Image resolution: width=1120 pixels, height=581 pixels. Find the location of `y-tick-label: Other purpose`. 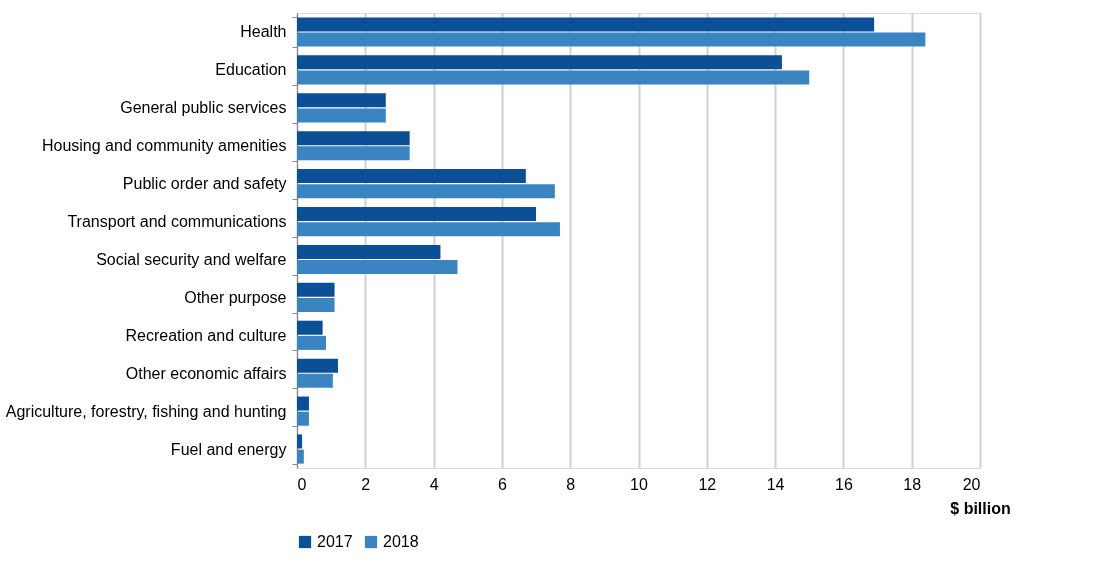

y-tick-label: Other purpose is located at coordinates (235, 297).